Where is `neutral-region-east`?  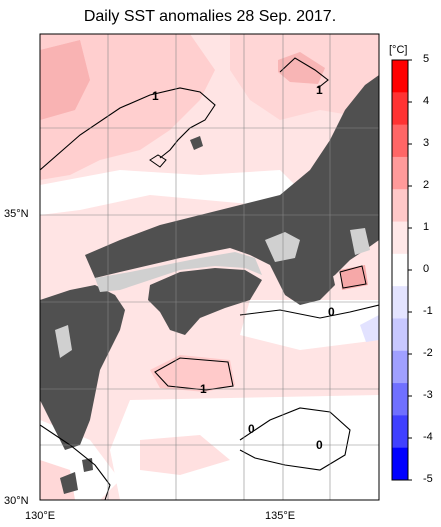 neutral-region-east is located at coordinates (309, 325).